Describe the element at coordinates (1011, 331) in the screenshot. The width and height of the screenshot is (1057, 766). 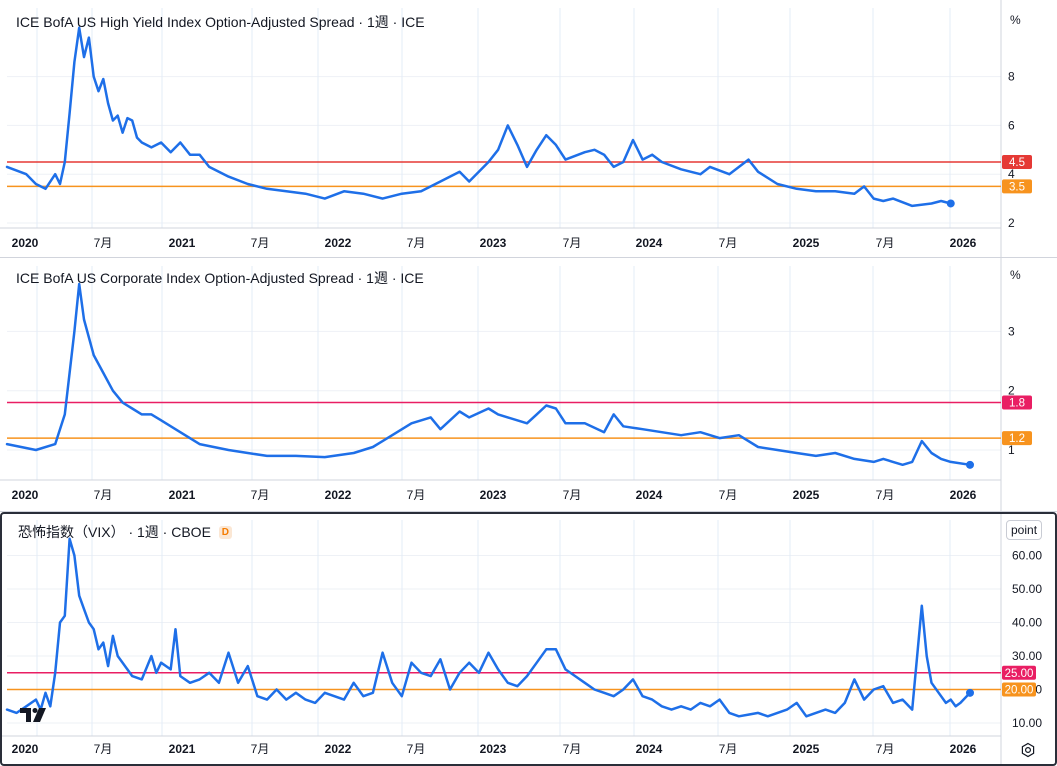
I see `y-tick-label-2: 3` at that location.